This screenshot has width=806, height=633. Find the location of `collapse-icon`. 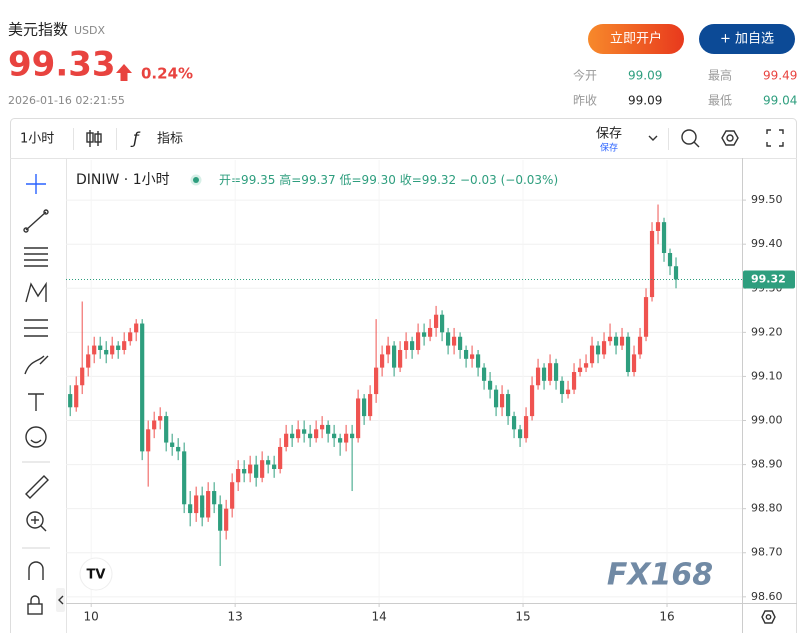

collapse-icon is located at coordinates (61, 600).